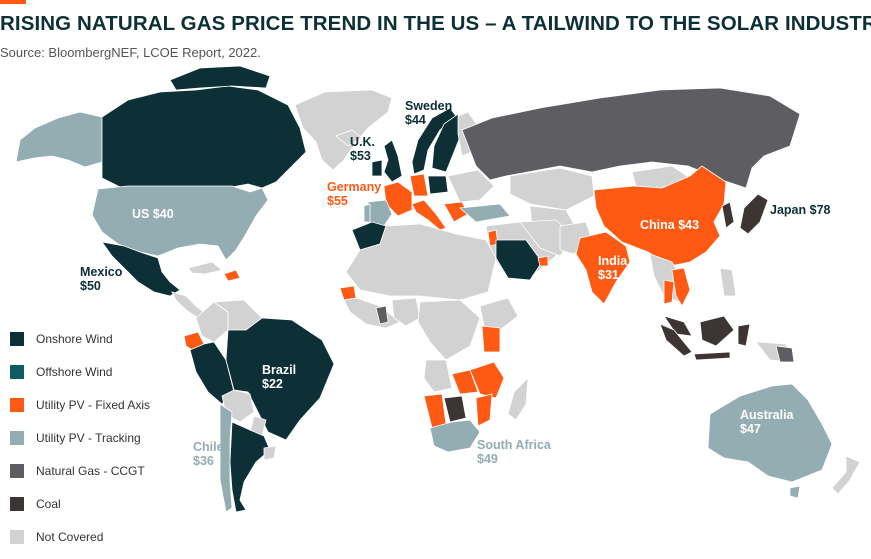 The image size is (871, 559). Describe the element at coordinates (543, 261) in the screenshot. I see `region-uae` at that location.